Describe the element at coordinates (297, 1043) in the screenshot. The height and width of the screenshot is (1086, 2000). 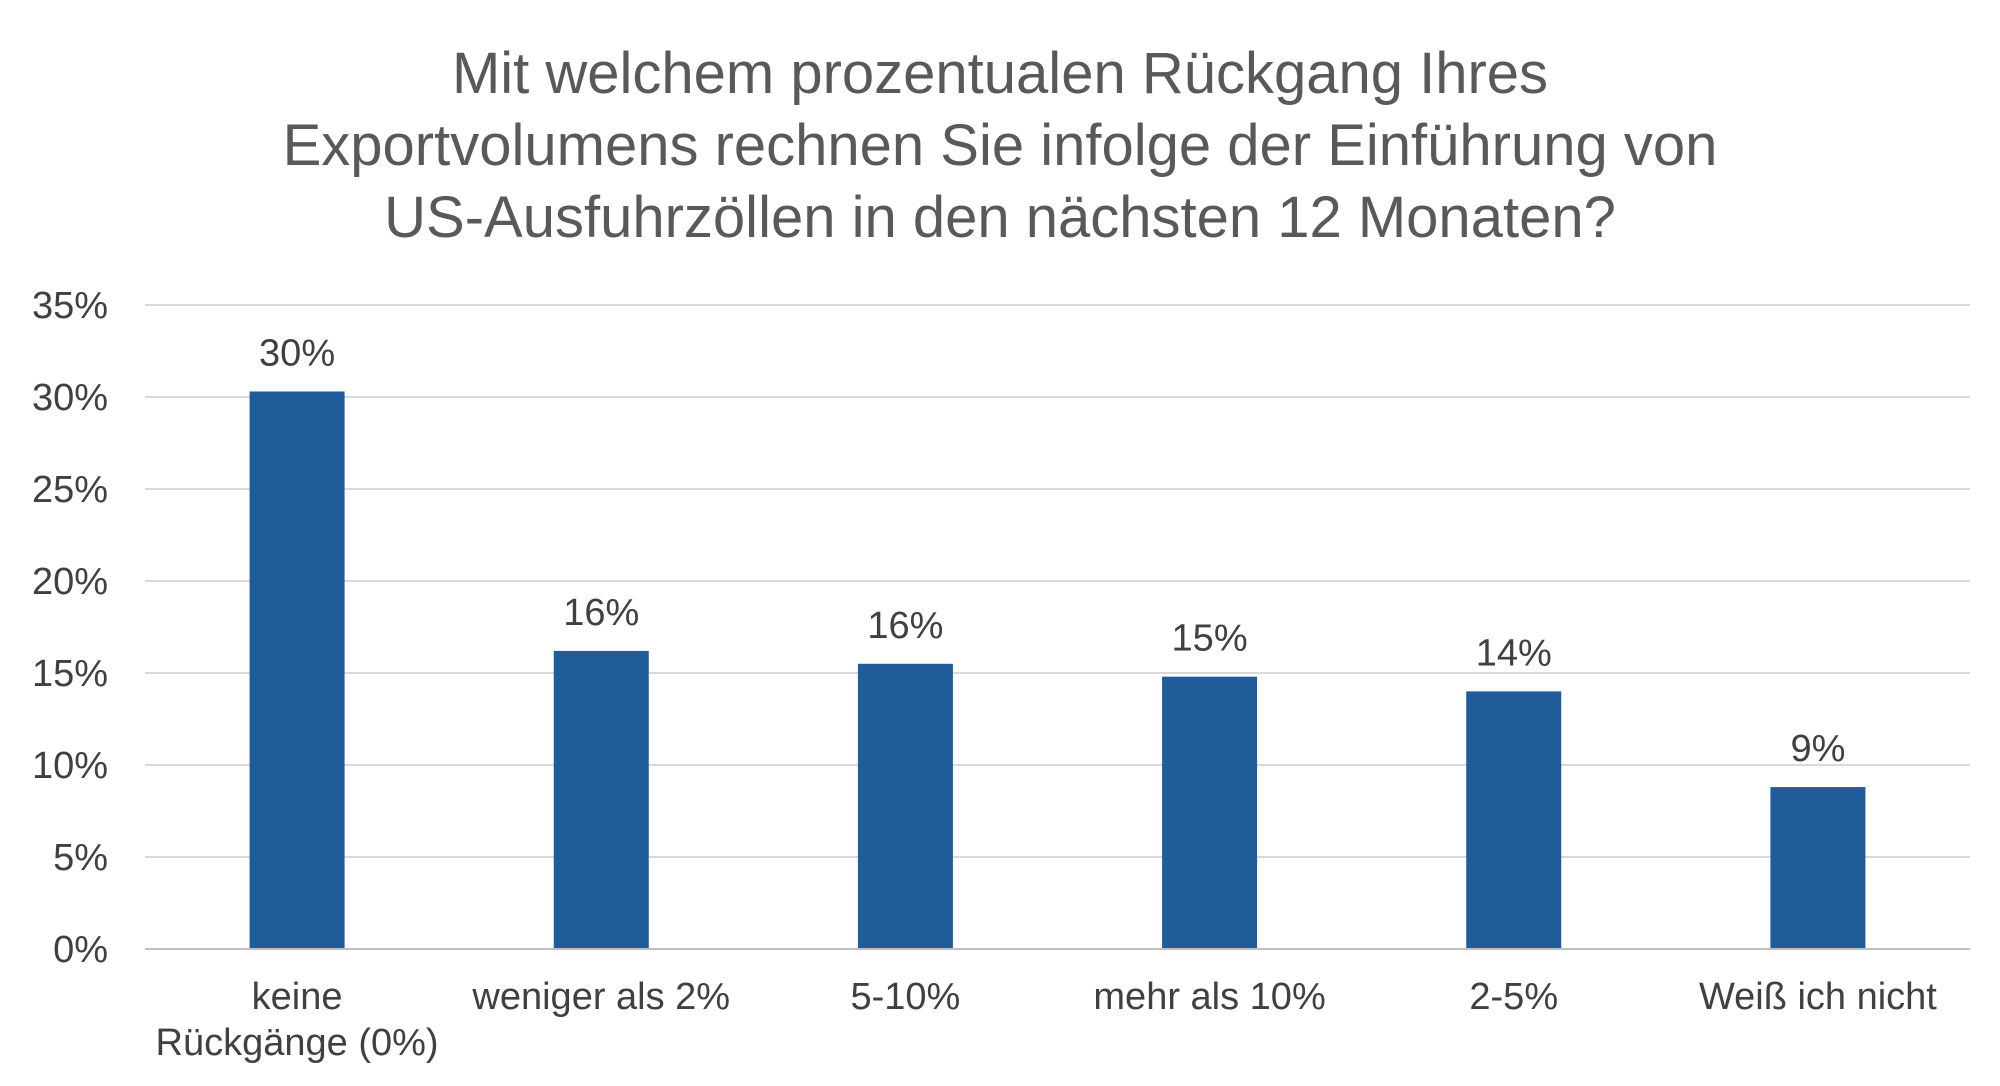
I see `x-tick-label: Rückgänge (0%)` at that location.